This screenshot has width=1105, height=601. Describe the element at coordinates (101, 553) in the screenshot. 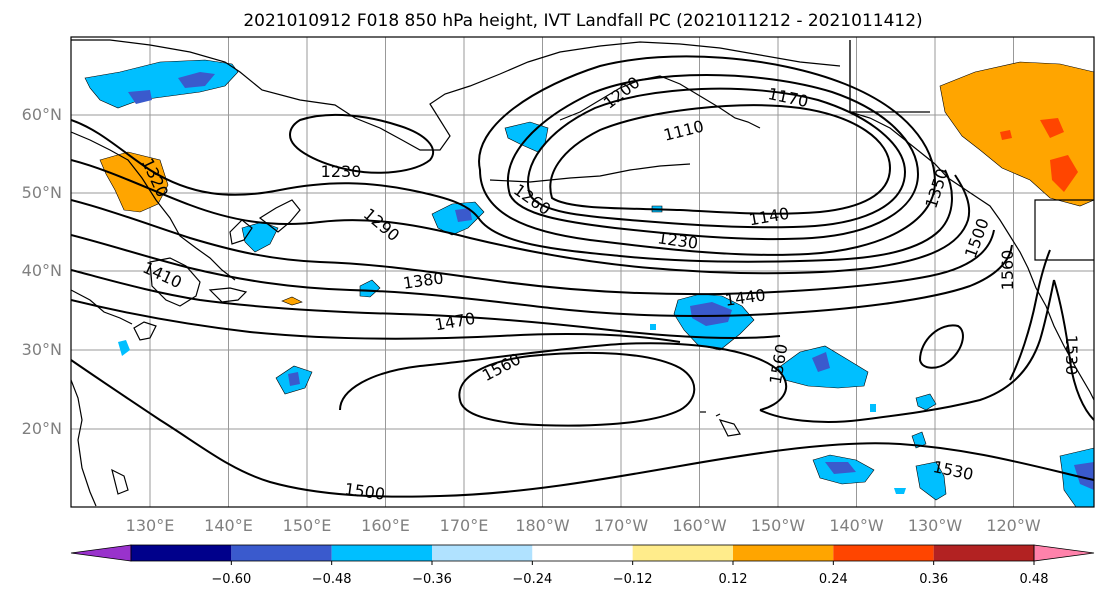

I see `colorbar-extend-low` at that location.